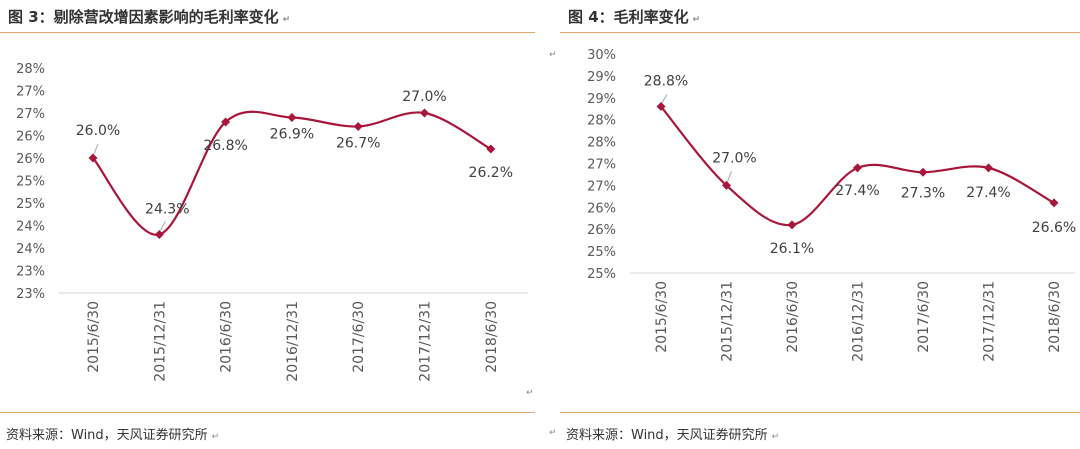  I want to click on data-label: 28.8%, so click(666, 82).